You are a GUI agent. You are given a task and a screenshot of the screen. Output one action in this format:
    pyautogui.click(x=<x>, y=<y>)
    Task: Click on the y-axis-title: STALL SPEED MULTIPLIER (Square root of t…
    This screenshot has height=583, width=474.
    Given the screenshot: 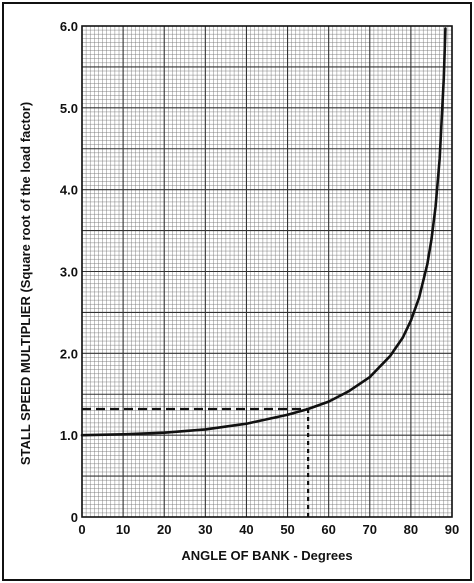 What is the action you would take?
    pyautogui.click(x=25, y=283)
    